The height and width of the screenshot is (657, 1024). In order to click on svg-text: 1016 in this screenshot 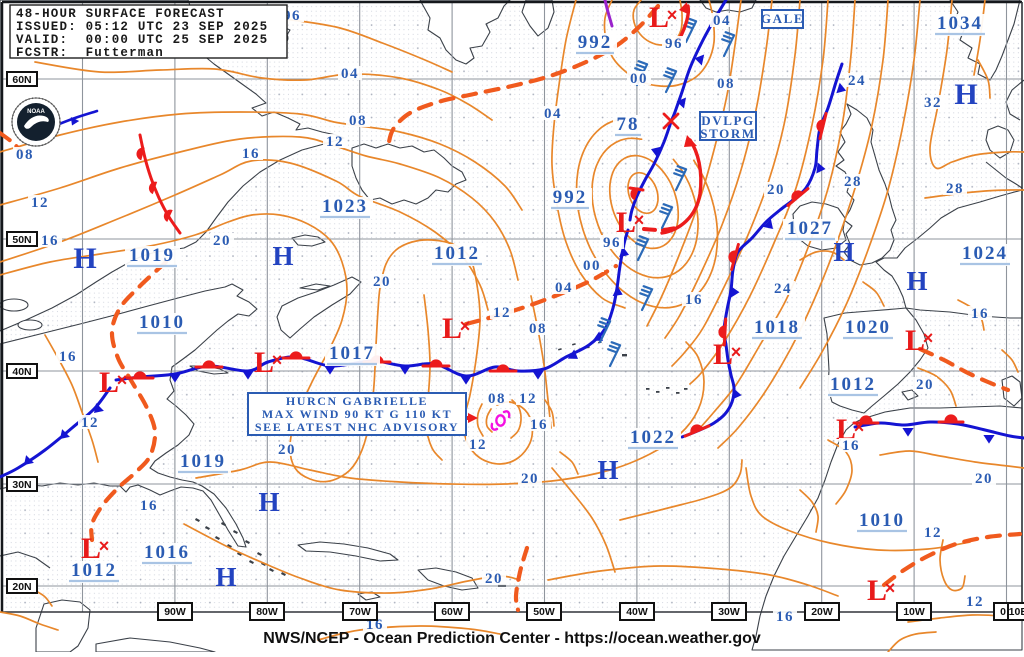, I will do `click(167, 552)`.